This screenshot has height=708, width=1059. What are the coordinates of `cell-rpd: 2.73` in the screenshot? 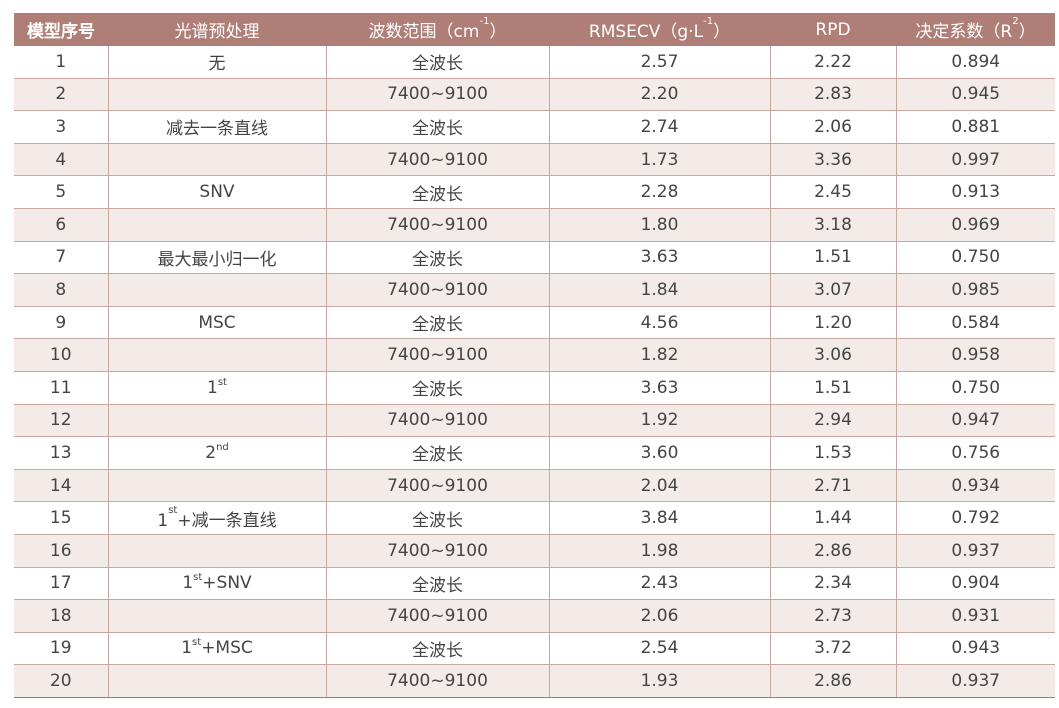 It's located at (832, 616).